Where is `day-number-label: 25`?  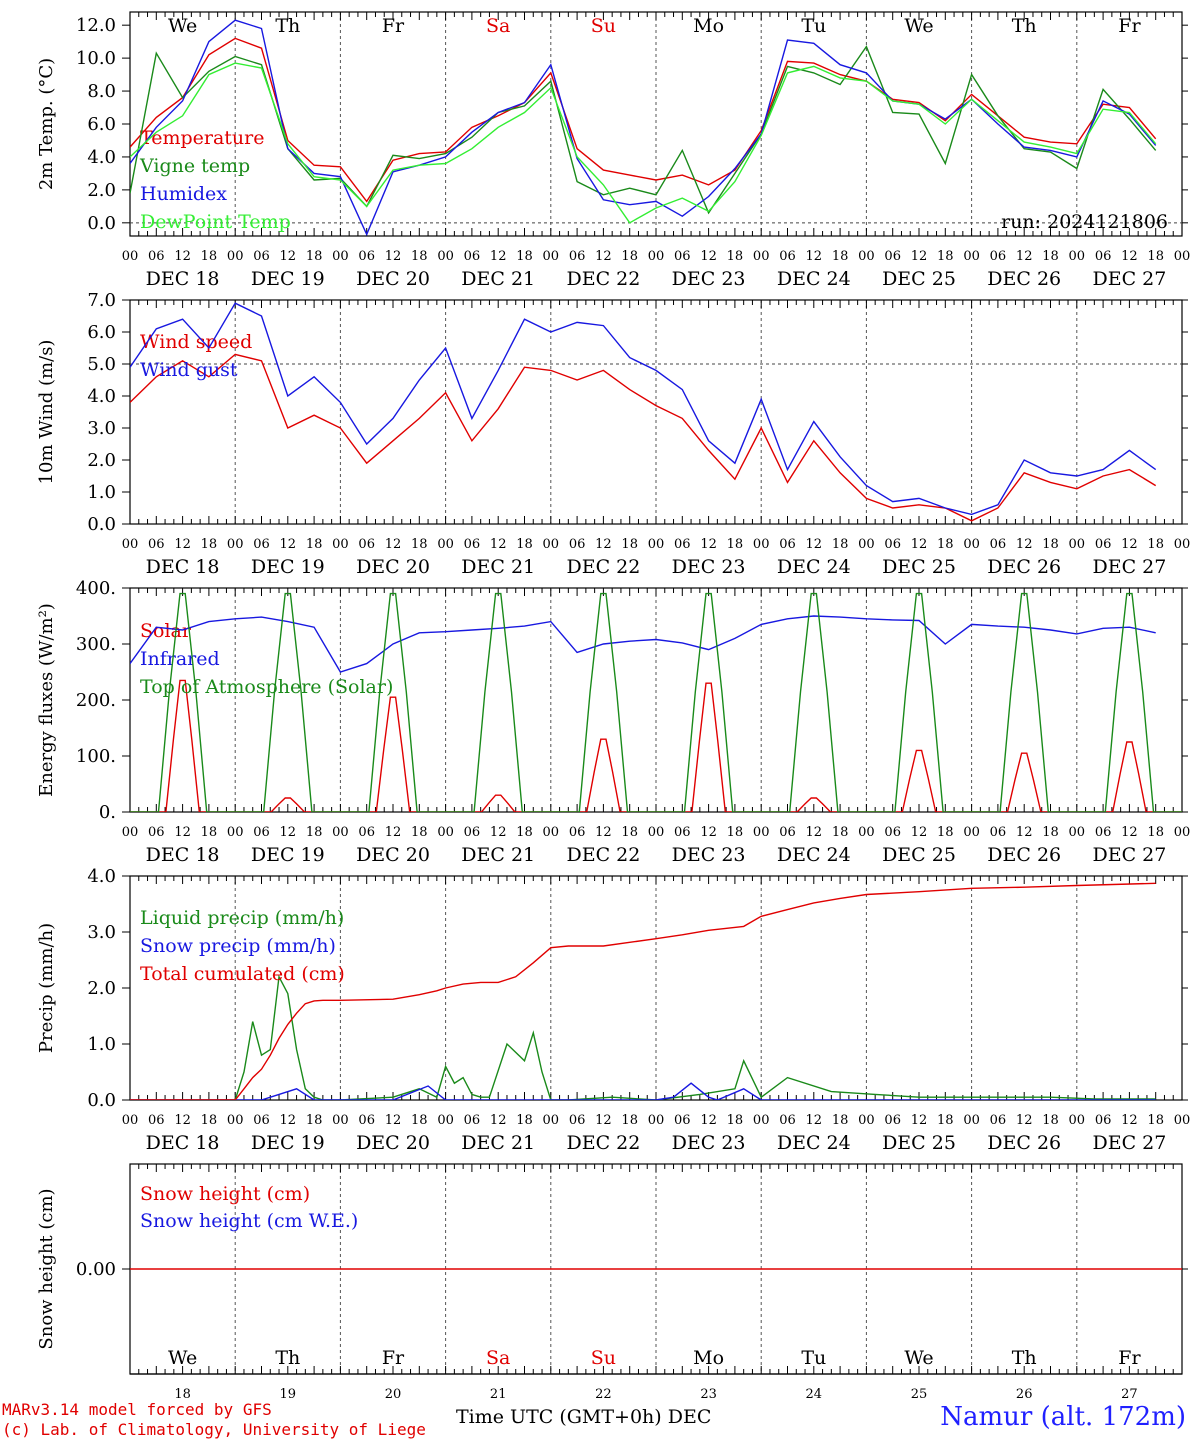 day-number-label: 25 is located at coordinates (919, 1394).